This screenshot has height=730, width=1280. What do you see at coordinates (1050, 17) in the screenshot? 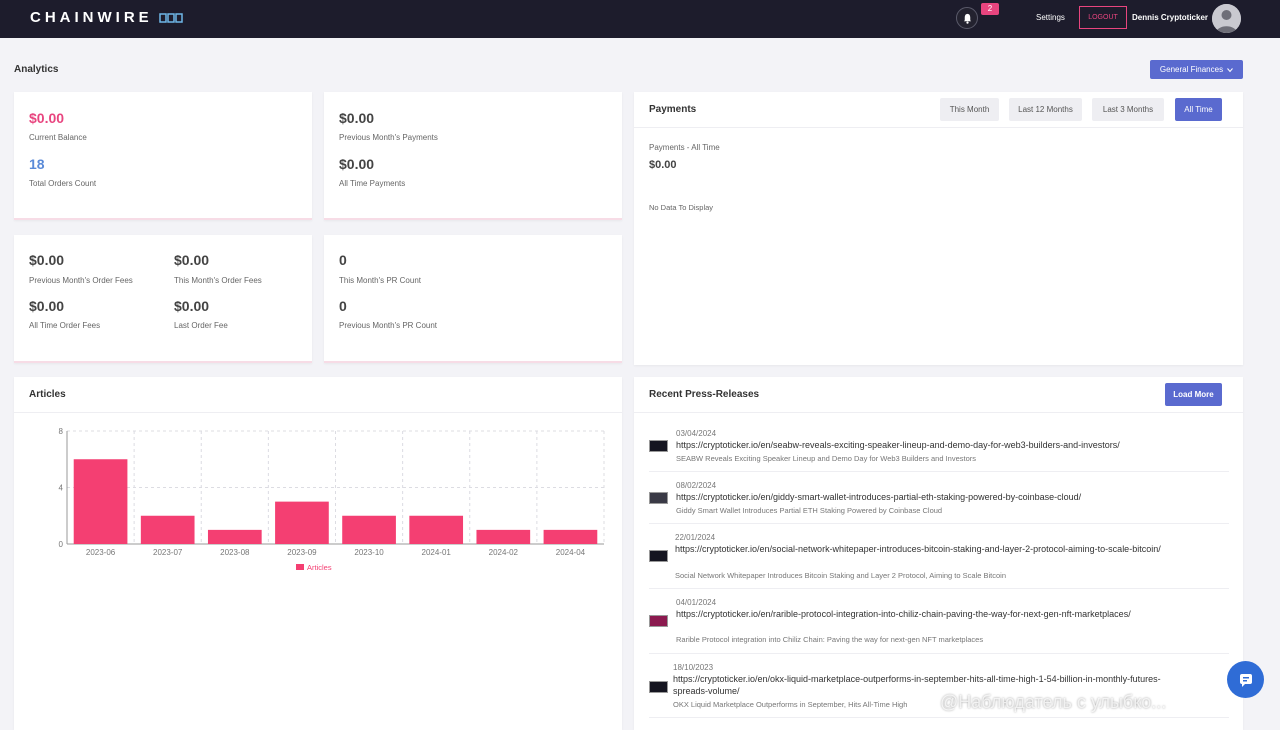
I see `settings-link: Settings` at bounding box center [1050, 17].